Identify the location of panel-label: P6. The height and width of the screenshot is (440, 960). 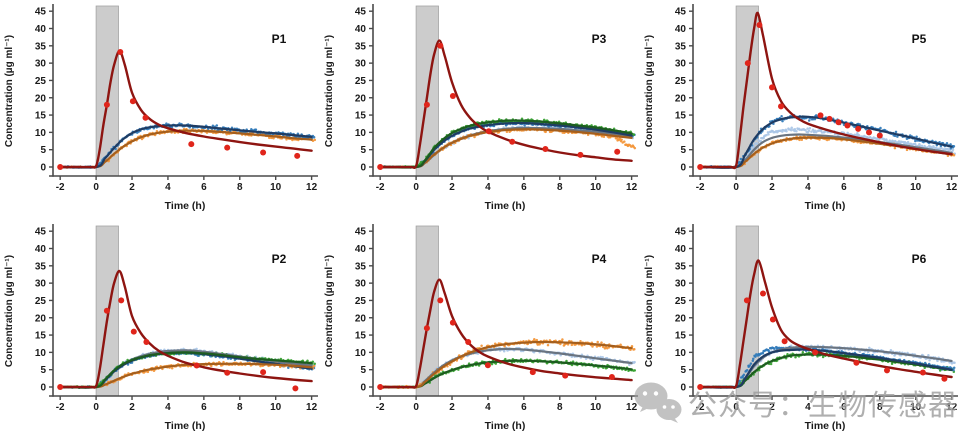
(919, 259).